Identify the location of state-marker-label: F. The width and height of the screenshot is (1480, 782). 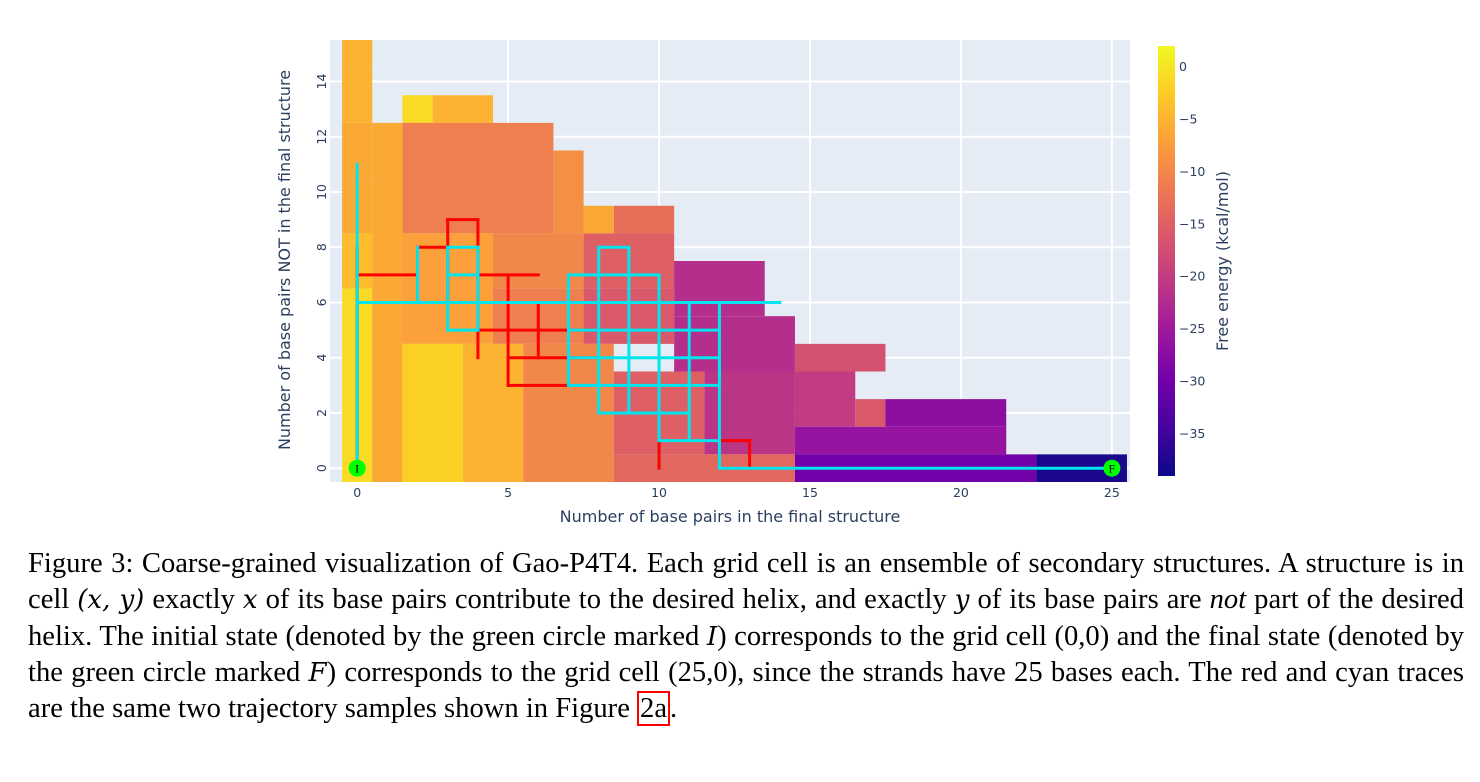
(1112, 469).